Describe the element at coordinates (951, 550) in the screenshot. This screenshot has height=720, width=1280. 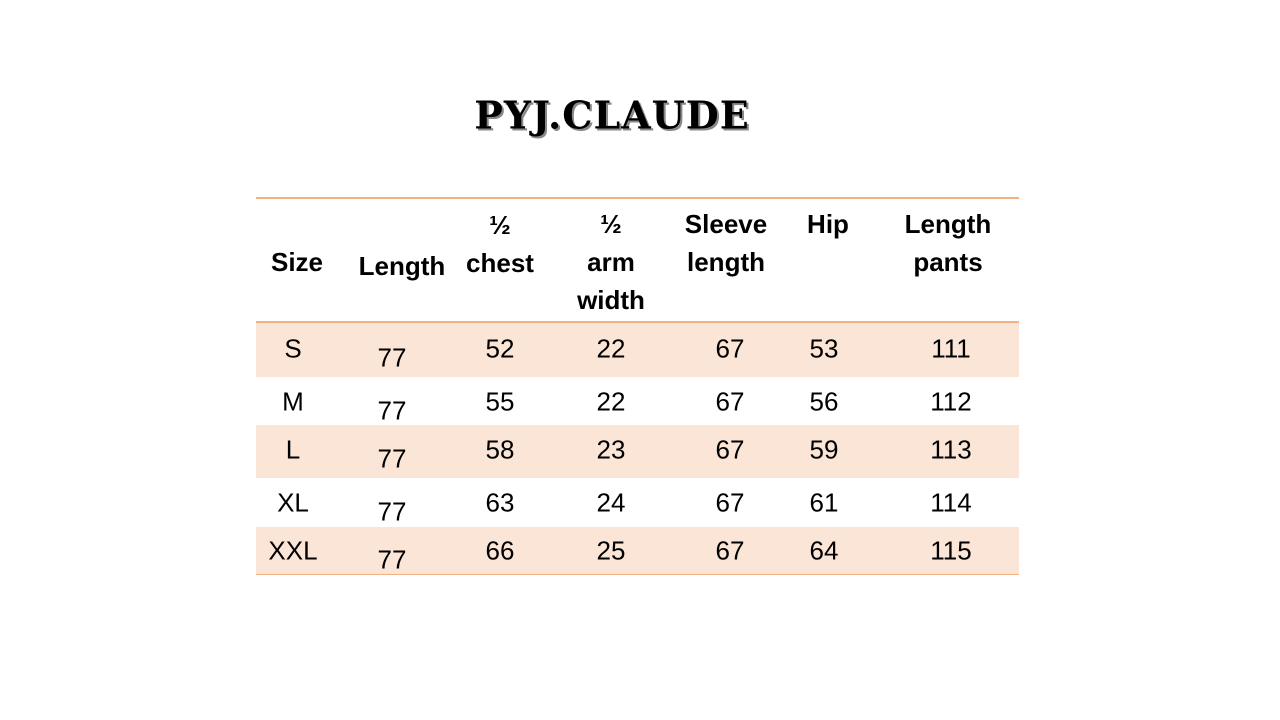
I see `cell-length-pants: 115` at that location.